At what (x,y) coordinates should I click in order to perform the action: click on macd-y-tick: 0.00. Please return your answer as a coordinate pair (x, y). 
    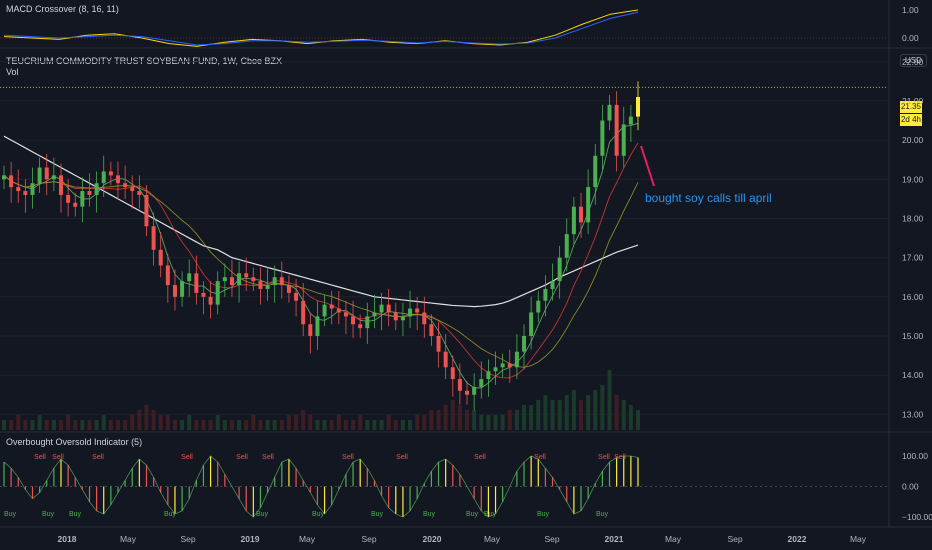
    Looking at the image, I should click on (910, 38).